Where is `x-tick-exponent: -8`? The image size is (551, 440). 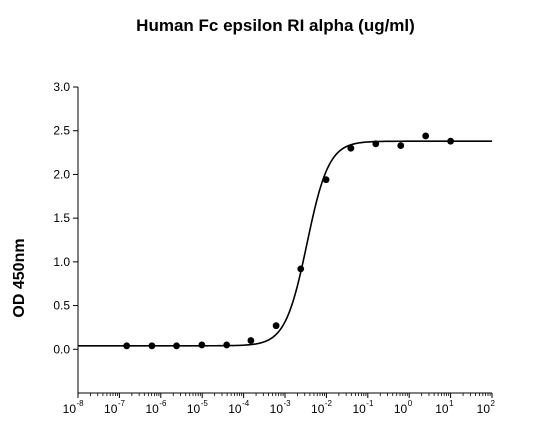
x-tick-exponent: -8 is located at coordinates (81, 403).